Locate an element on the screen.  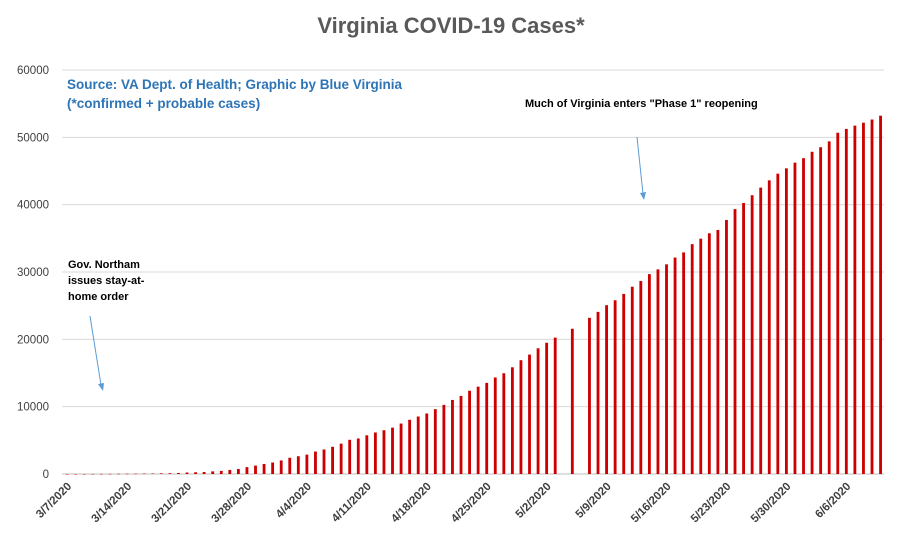
x-tick-label: 5/2/2020 is located at coordinates (534, 501).